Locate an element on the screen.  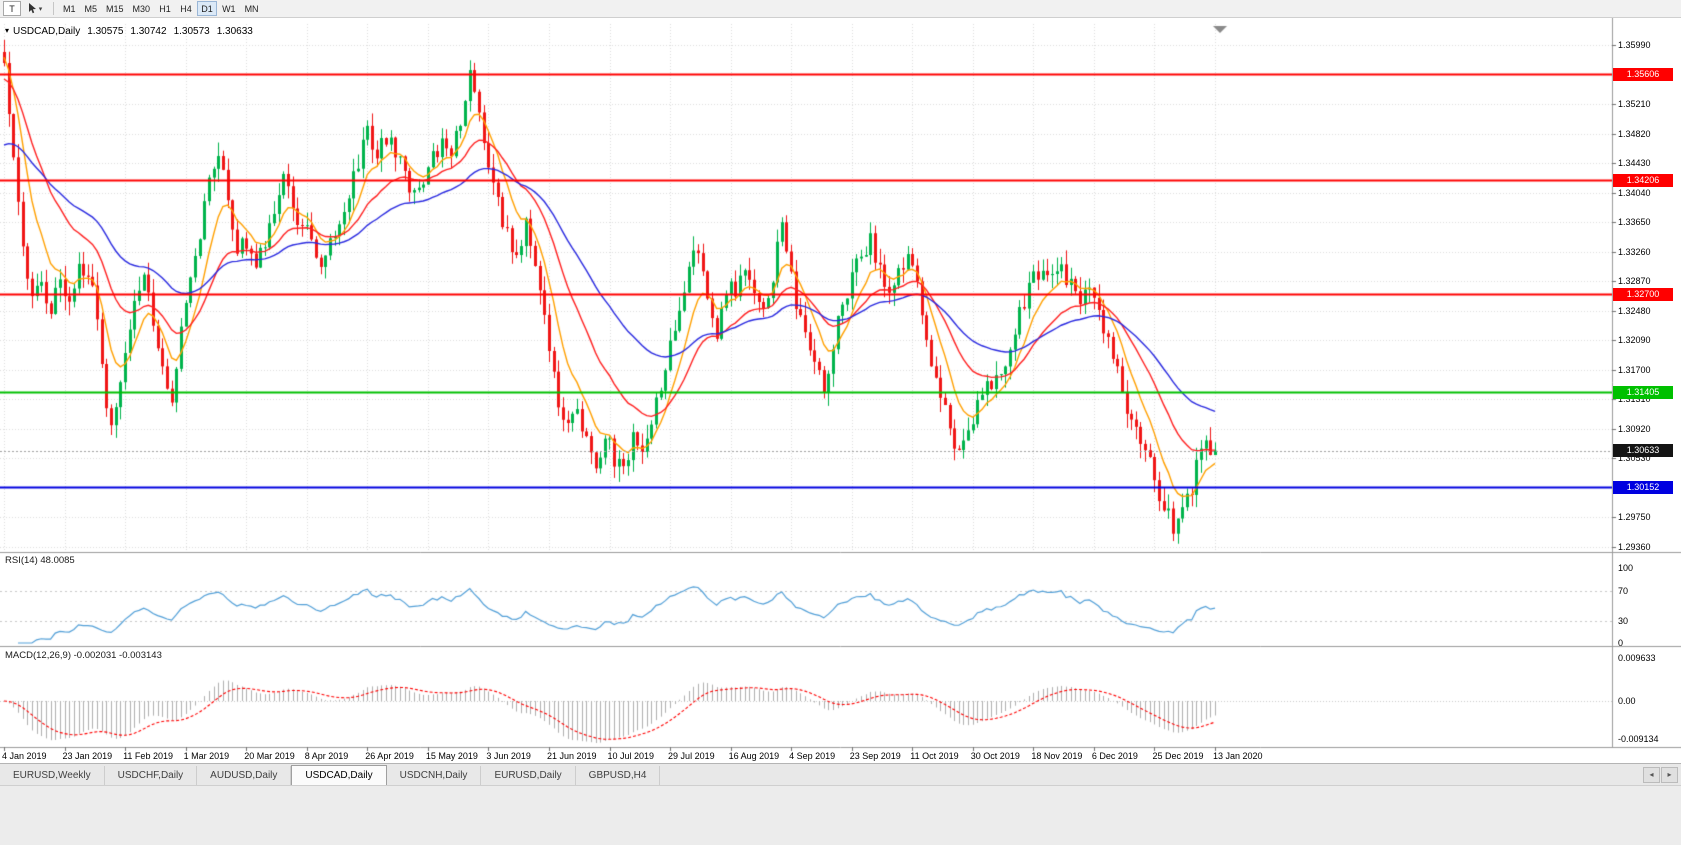
tabs-scroll-left-button: ◂ is located at coordinates (1651, 775).